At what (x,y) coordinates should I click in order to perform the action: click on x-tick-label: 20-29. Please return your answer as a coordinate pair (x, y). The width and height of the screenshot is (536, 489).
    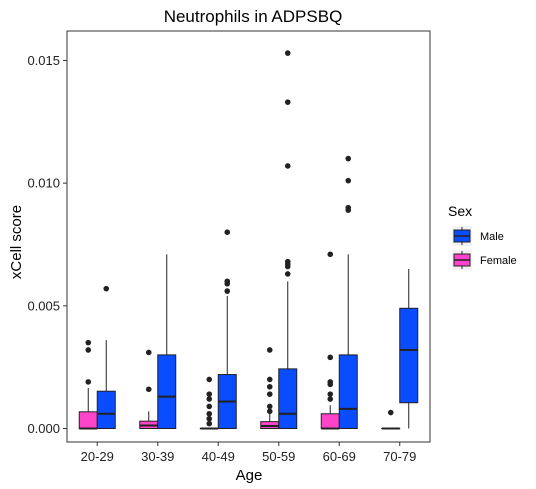
    Looking at the image, I should click on (97, 456).